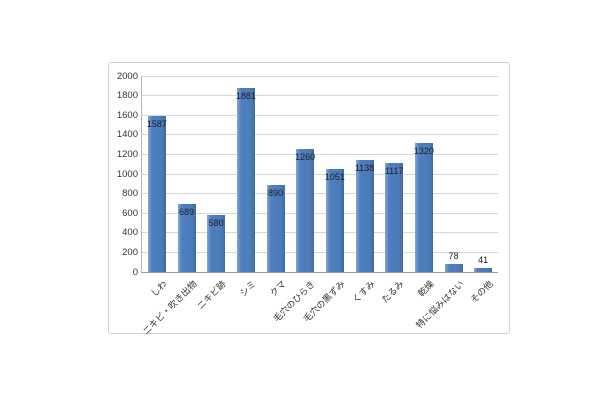 The height and width of the screenshot is (400, 610). What do you see at coordinates (186, 212) in the screenshot?
I see `bar-value-label: 689` at bounding box center [186, 212].